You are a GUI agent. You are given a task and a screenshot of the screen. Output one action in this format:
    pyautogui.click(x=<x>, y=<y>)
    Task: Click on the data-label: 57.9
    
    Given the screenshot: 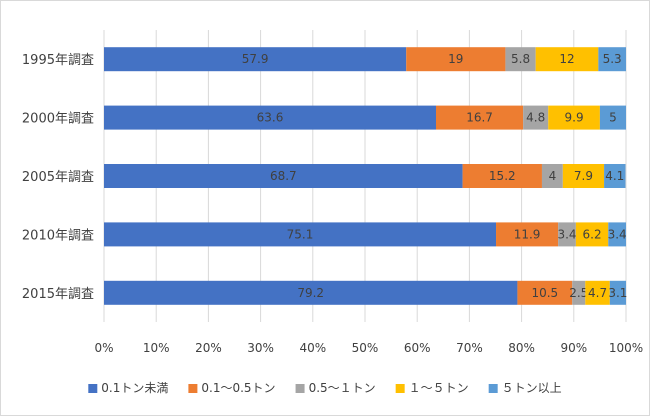 What is the action you would take?
    pyautogui.click(x=255, y=59)
    